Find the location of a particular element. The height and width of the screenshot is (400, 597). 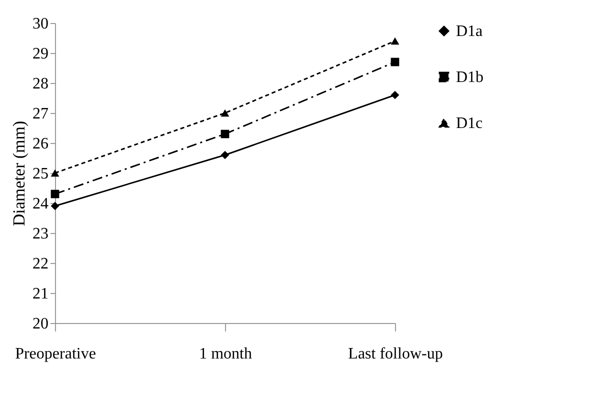

y-tick-label: 28 is located at coordinates (40, 84).